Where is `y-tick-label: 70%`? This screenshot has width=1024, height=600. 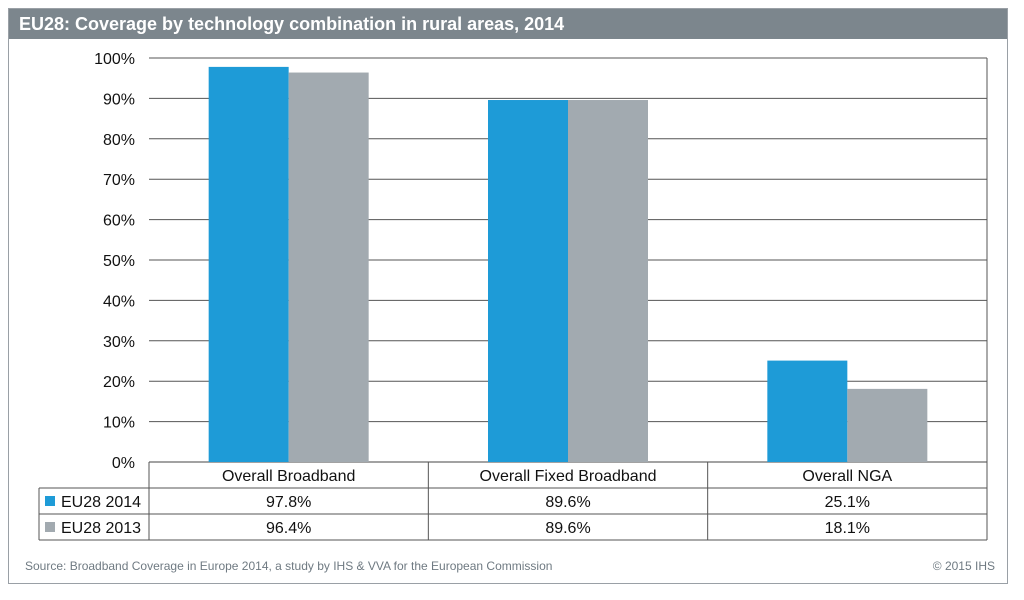 y-tick-label: 70% is located at coordinates (119, 180).